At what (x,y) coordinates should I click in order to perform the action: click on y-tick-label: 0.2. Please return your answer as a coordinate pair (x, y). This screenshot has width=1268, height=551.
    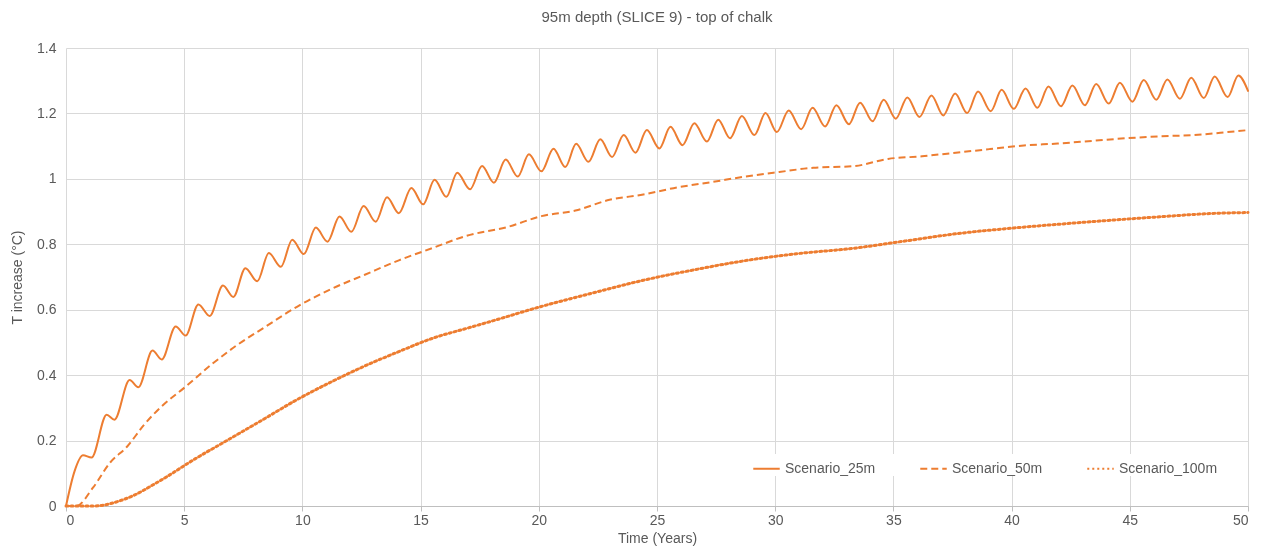
    Looking at the image, I should click on (47, 440).